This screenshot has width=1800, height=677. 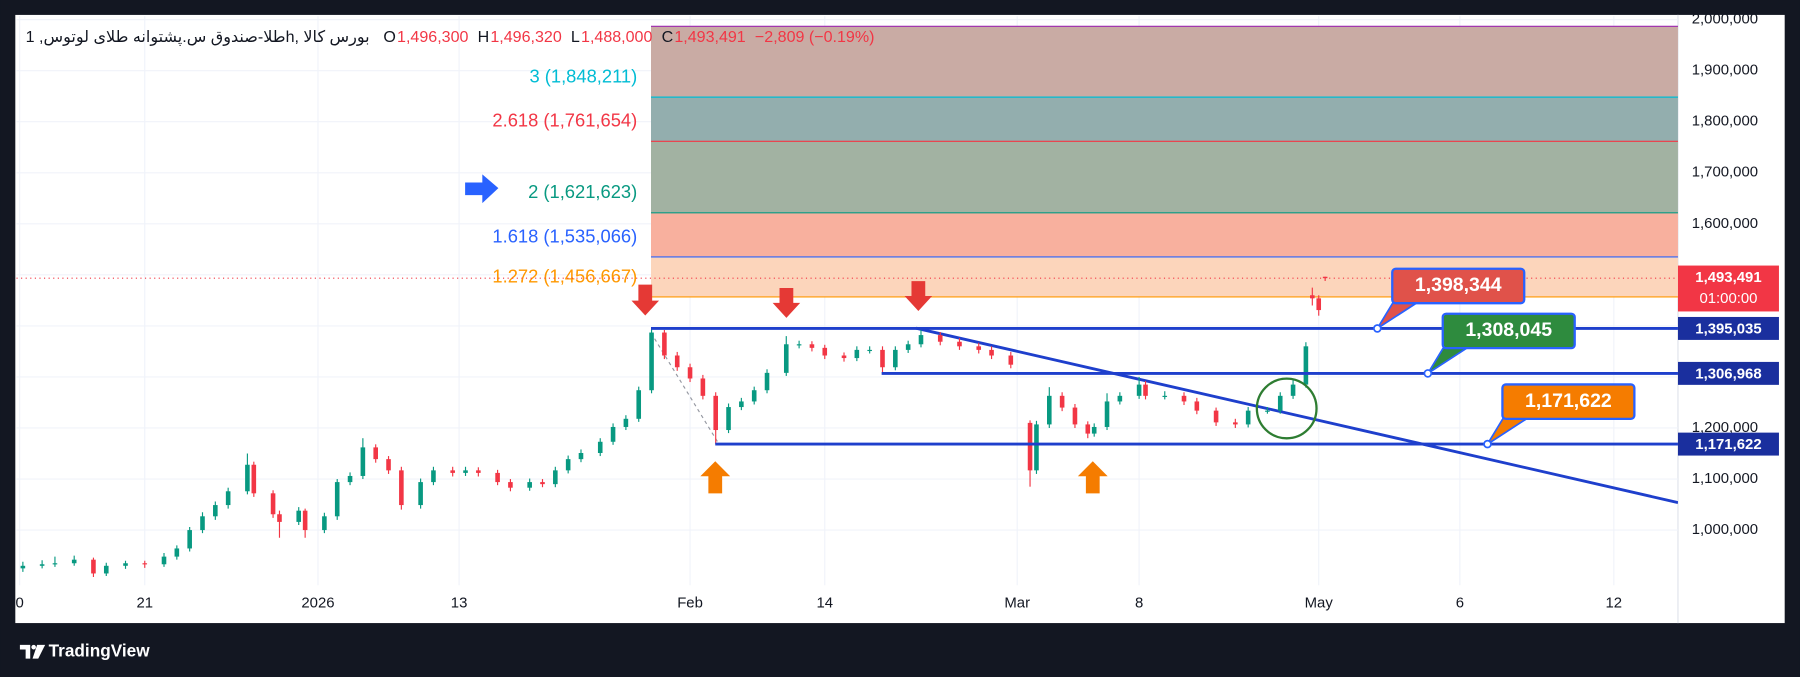 I want to click on trend-line, so click(x=1296, y=415).